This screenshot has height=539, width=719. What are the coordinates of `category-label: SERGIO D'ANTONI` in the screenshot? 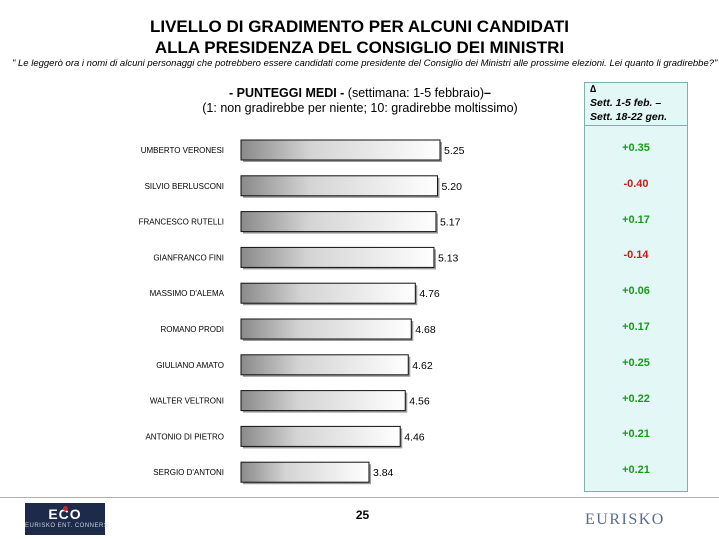 It's located at (188, 472).